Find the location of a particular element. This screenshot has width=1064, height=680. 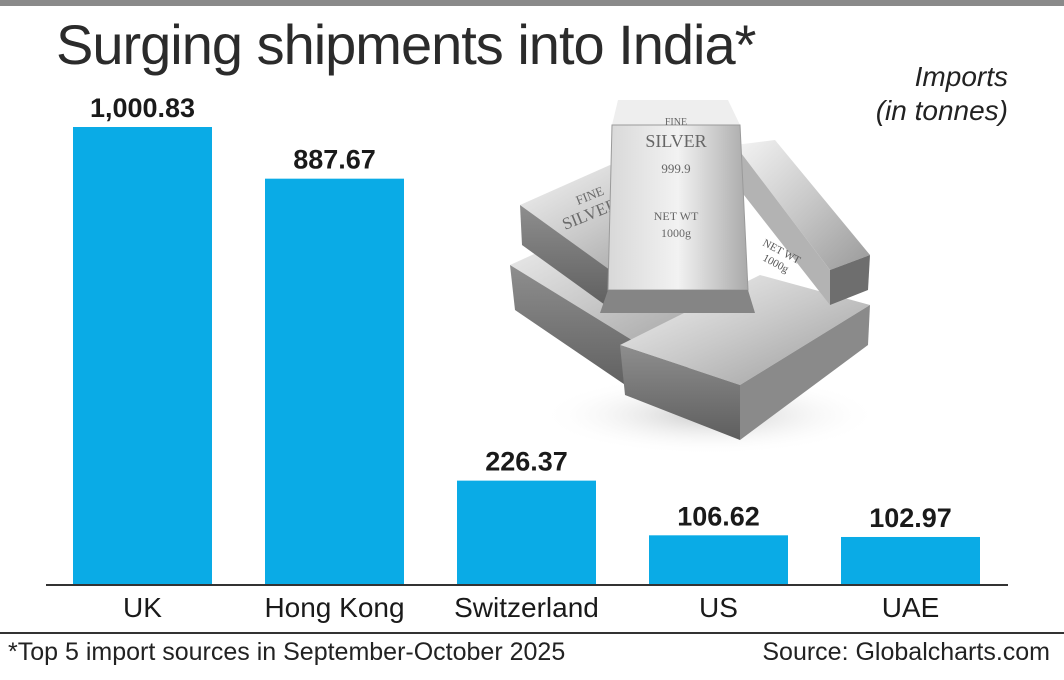

category-label: UK is located at coordinates (142, 607).